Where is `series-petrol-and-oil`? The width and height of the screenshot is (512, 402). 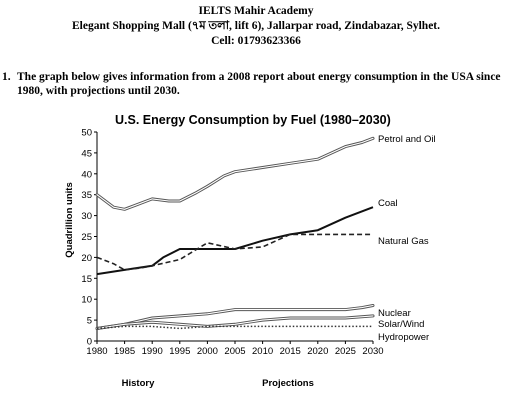
series-petrol-and-oil is located at coordinates (235, 173).